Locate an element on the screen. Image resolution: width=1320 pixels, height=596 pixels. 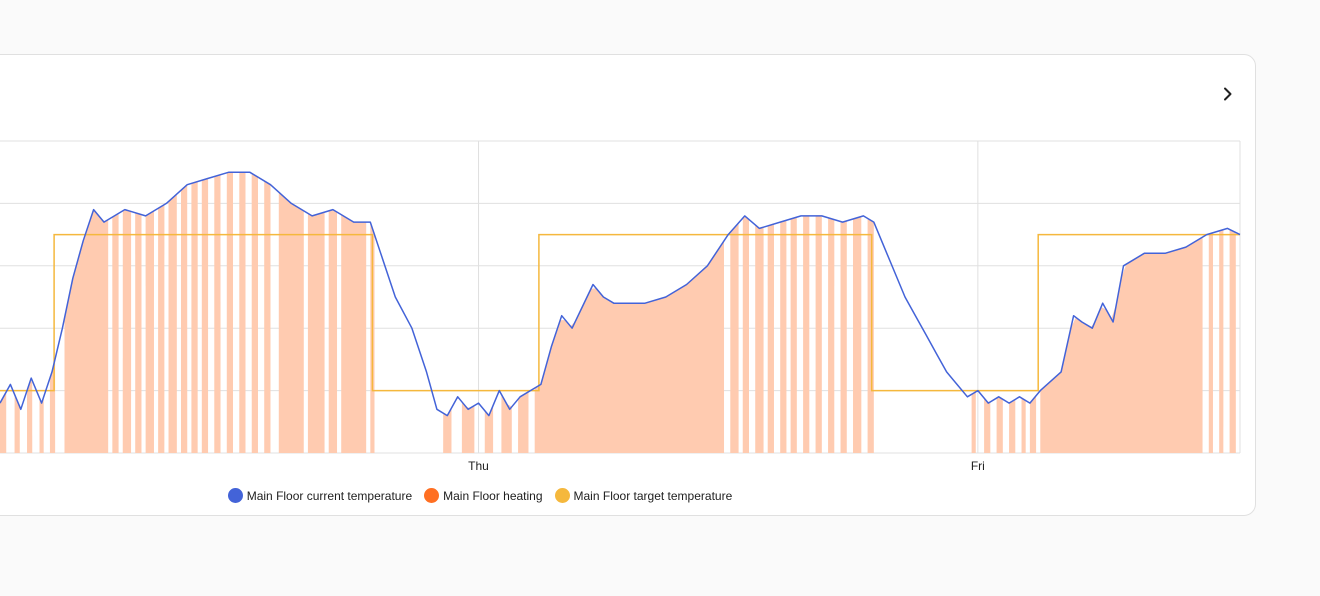
chevron-right-icon is located at coordinates (1228, 94).